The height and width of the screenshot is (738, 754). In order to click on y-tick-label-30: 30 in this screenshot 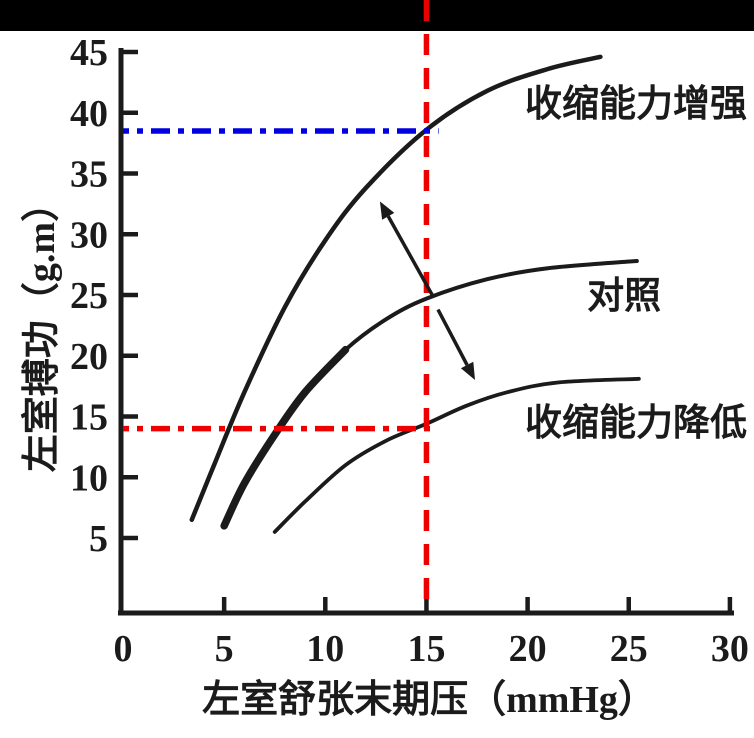, I will do `click(89, 235)`.